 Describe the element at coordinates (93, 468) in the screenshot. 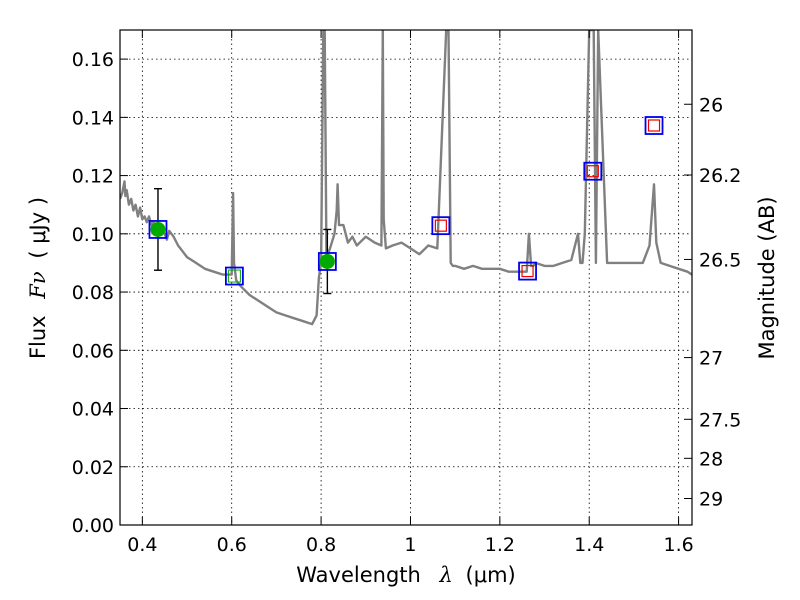

I see `y-tick-label: 0.02` at that location.